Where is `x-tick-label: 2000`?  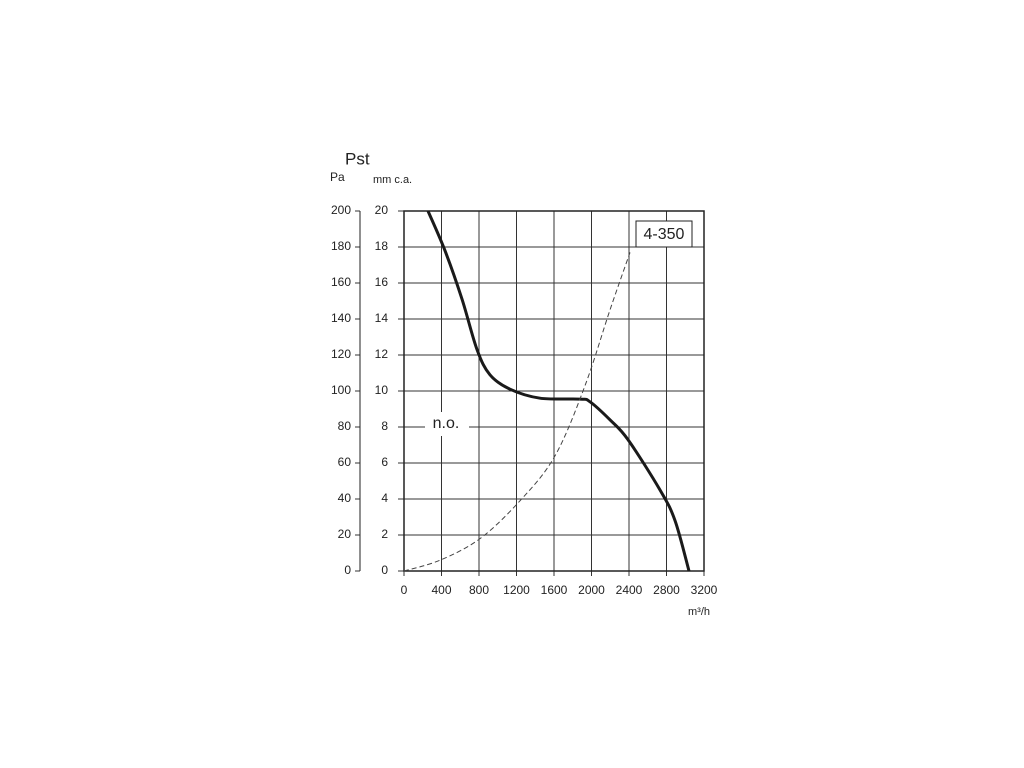 x-tick-label: 2000 is located at coordinates (591, 590).